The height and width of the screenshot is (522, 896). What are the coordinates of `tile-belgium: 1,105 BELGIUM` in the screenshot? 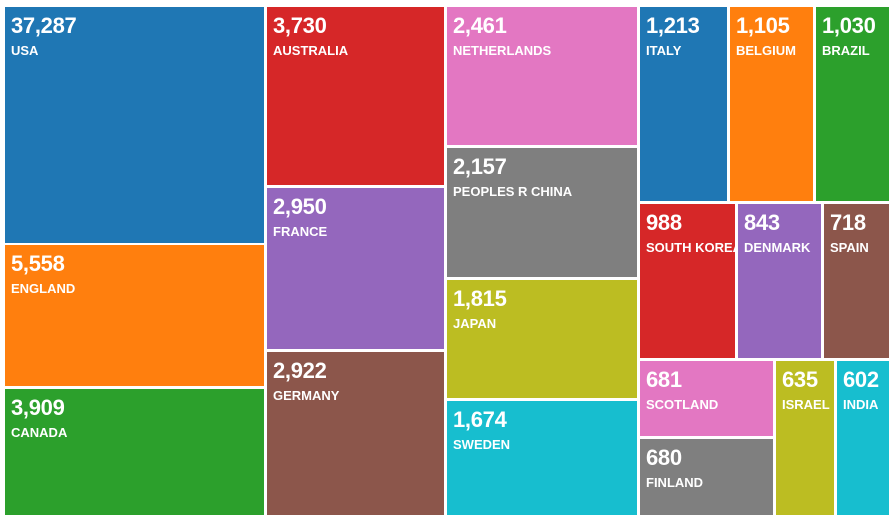 It's located at (771, 104).